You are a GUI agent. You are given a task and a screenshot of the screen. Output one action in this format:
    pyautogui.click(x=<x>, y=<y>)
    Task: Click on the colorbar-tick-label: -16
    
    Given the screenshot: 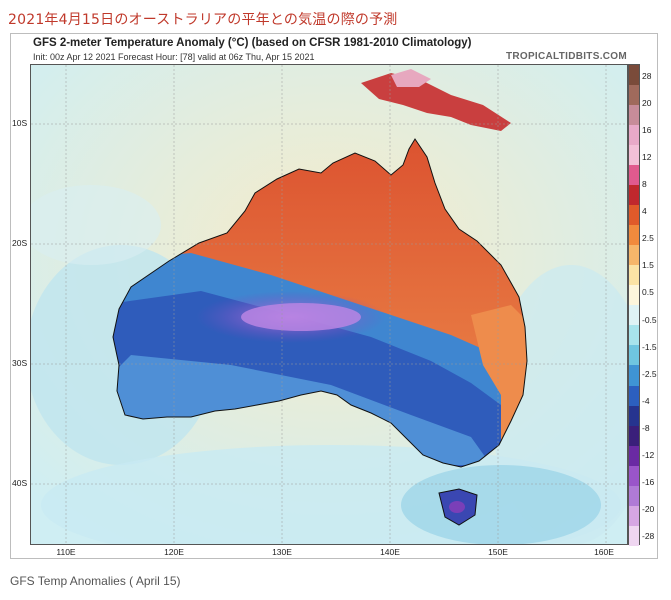 What is the action you would take?
    pyautogui.click(x=648, y=481)
    